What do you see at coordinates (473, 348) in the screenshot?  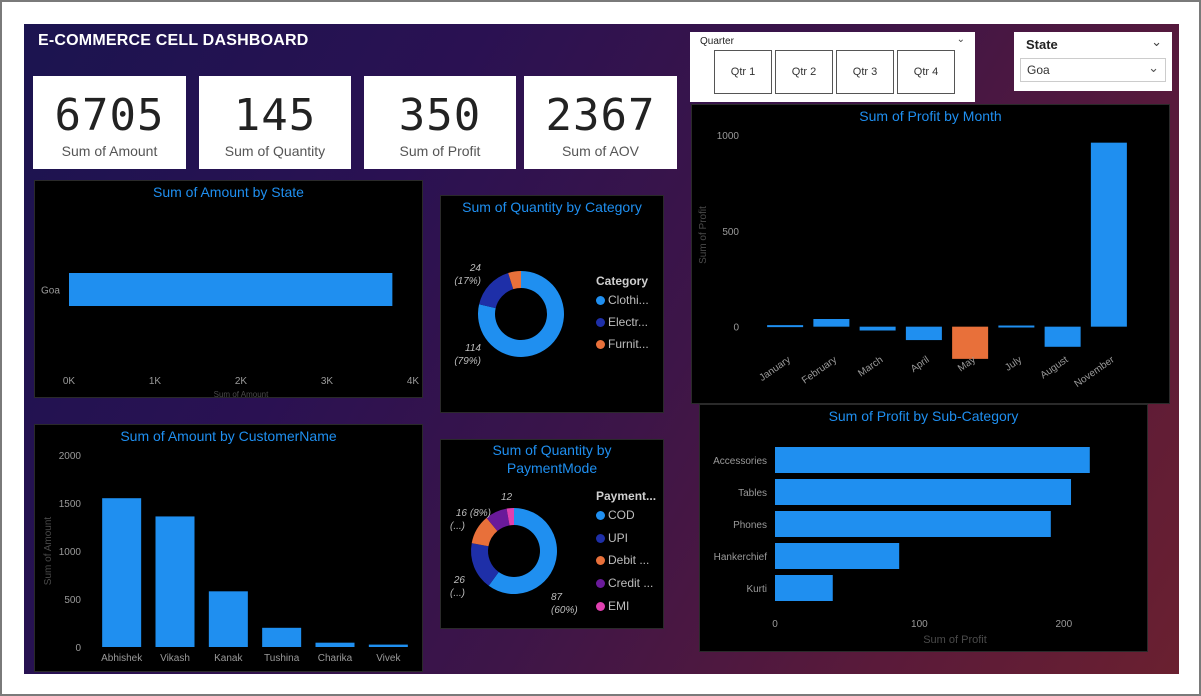 I see `data-label: 114` at bounding box center [473, 348].